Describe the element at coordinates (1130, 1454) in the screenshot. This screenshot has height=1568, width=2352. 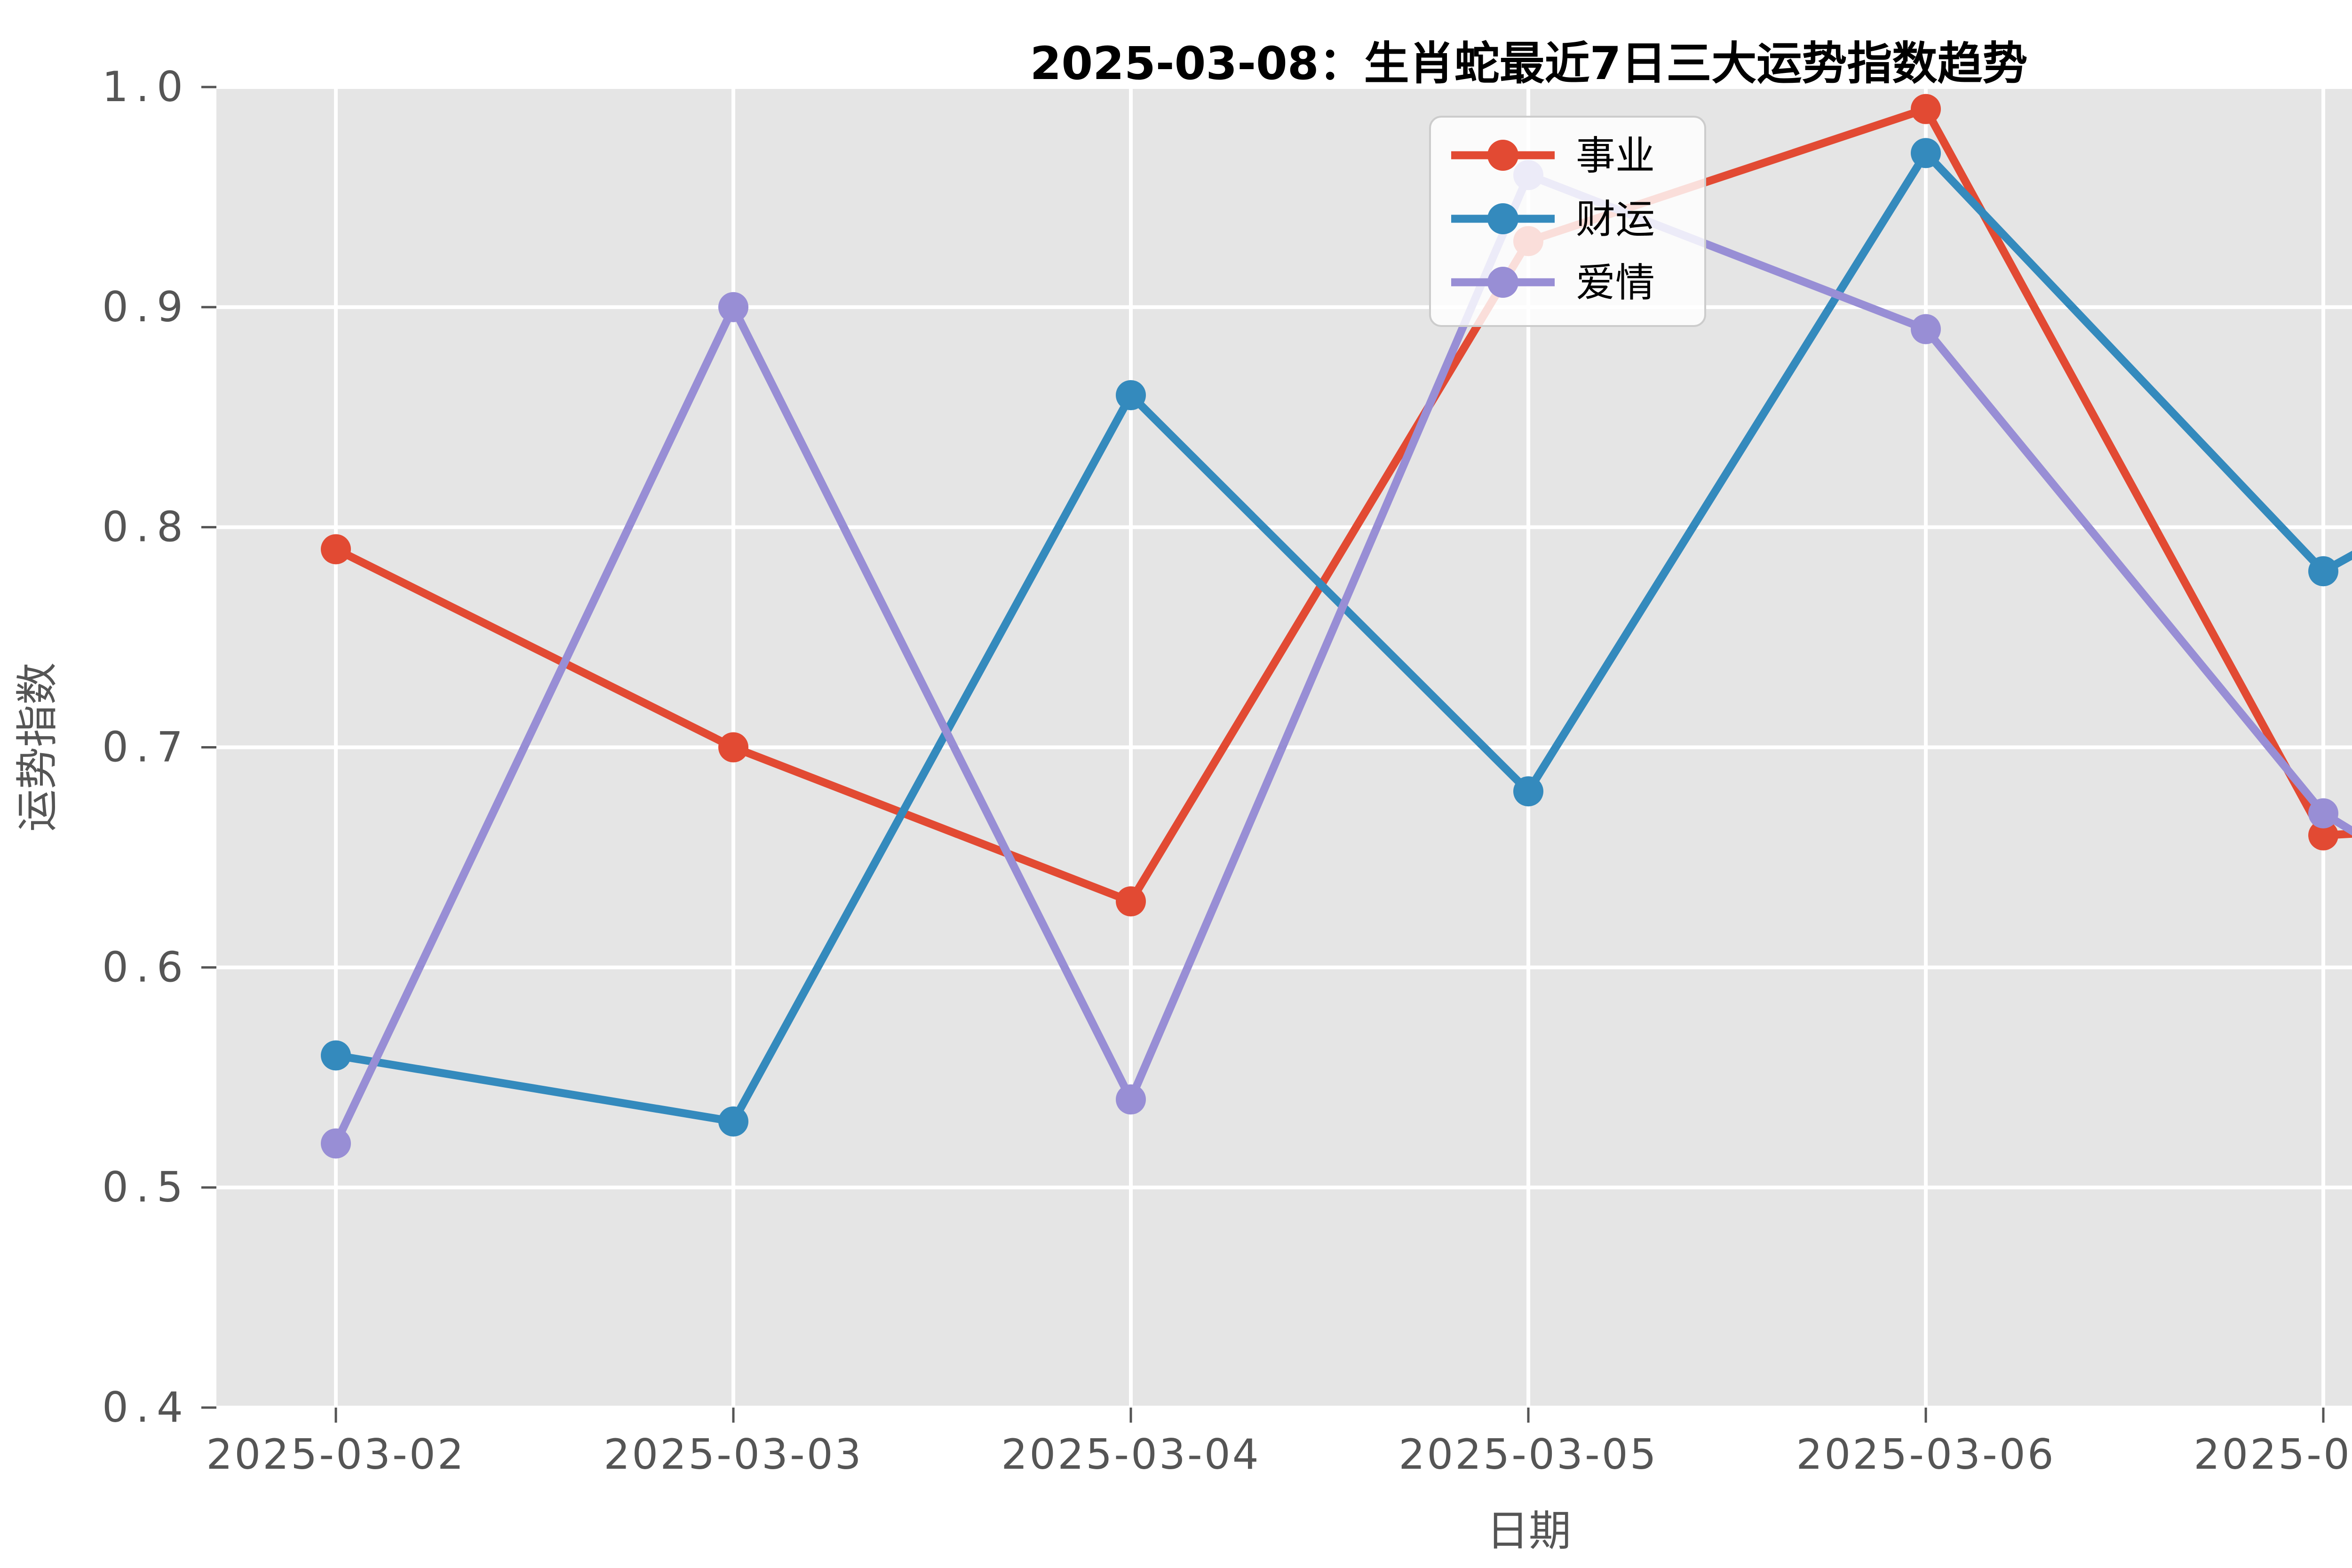
I see `x-tick-label: 2025-03-04` at that location.